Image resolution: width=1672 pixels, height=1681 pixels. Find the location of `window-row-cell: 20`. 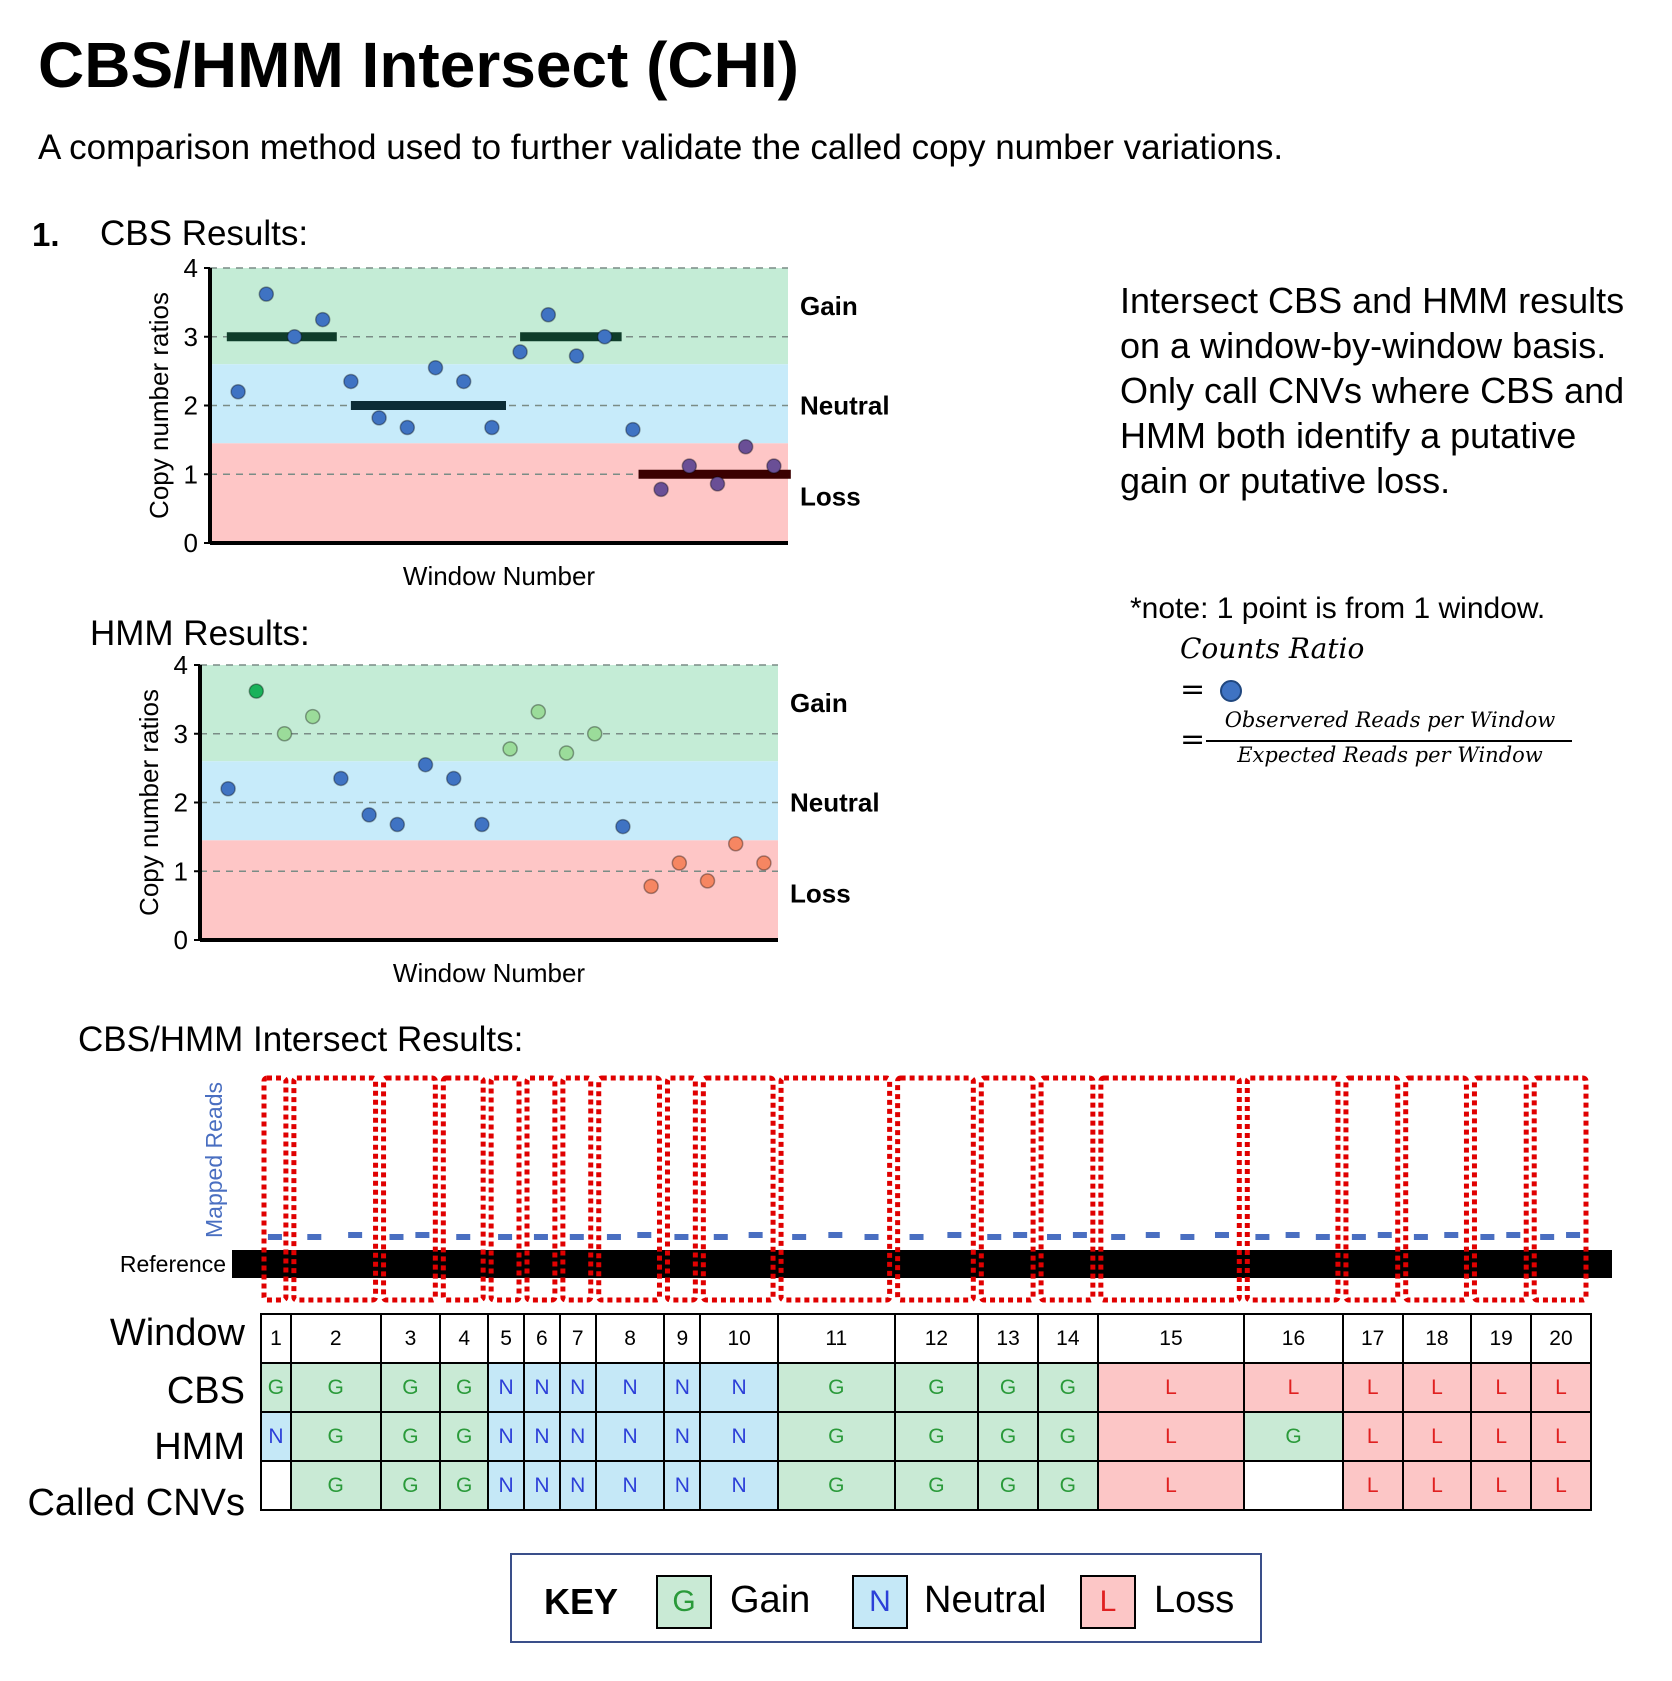

window-row-cell: 20 is located at coordinates (1561, 1338).